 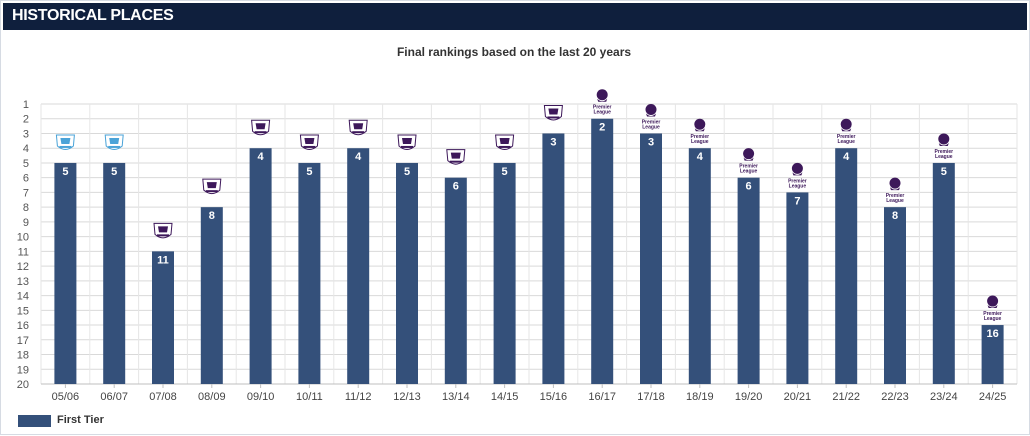 I want to click on y-tick-label: 16, so click(x=23, y=326).